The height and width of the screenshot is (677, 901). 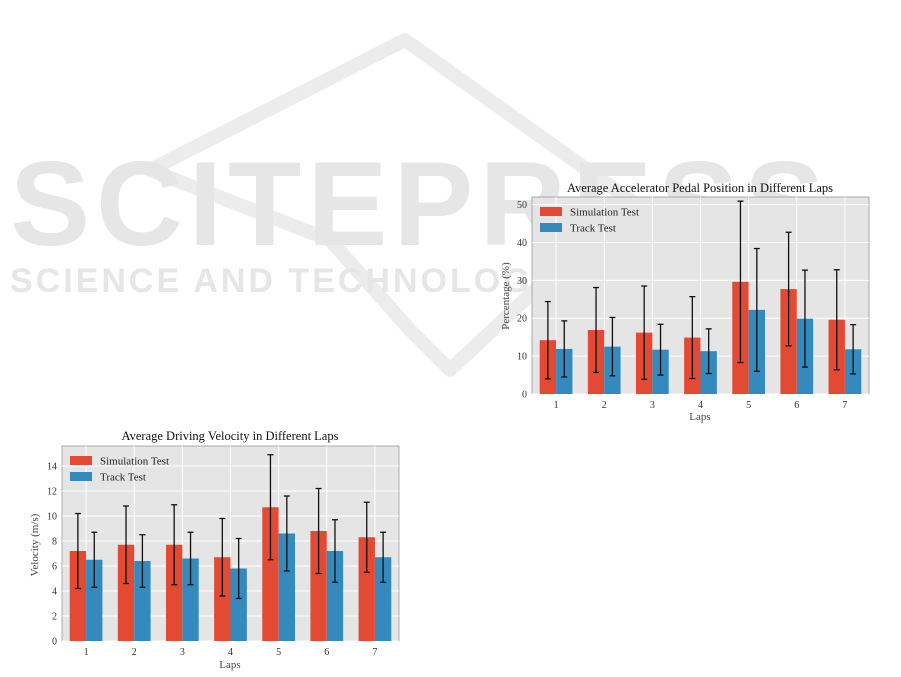 What do you see at coordinates (700, 290) in the screenshot?
I see `pedal-error-bars` at bounding box center [700, 290].